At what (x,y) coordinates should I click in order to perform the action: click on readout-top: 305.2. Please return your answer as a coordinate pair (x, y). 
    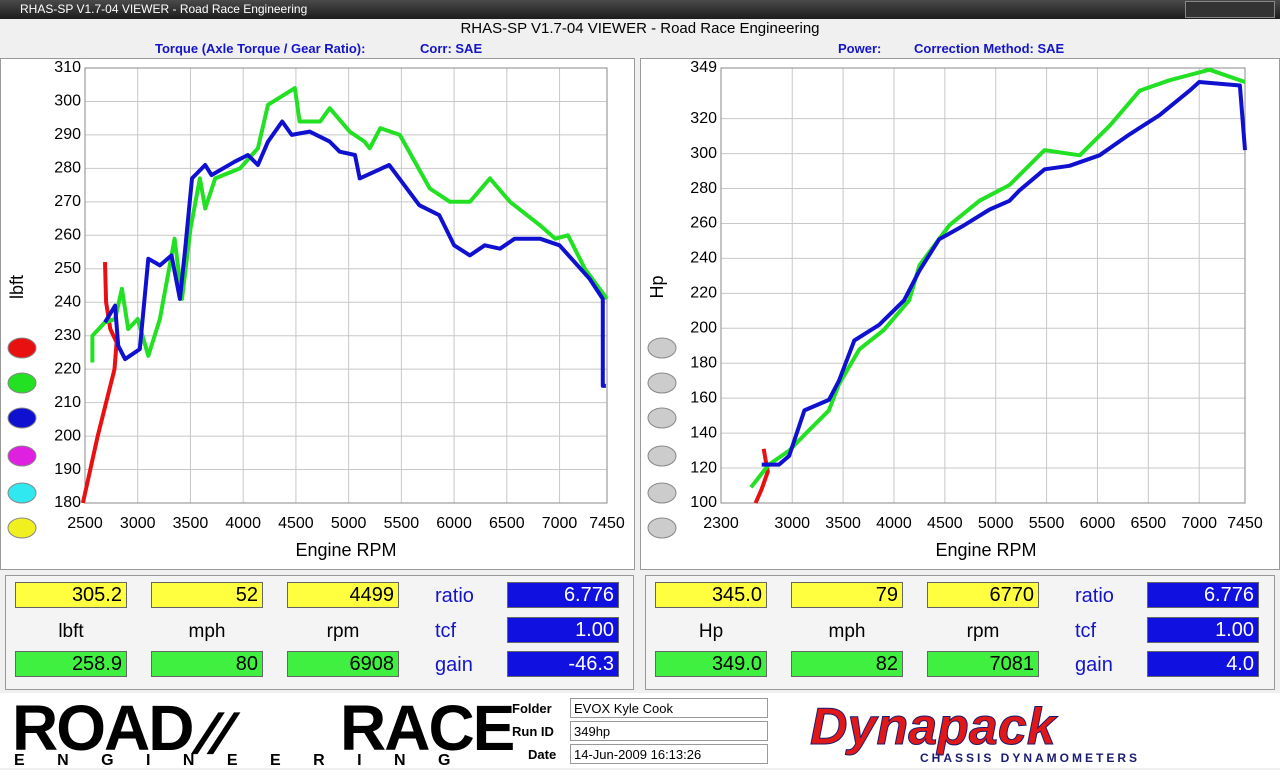
    Looking at the image, I should click on (71, 595).